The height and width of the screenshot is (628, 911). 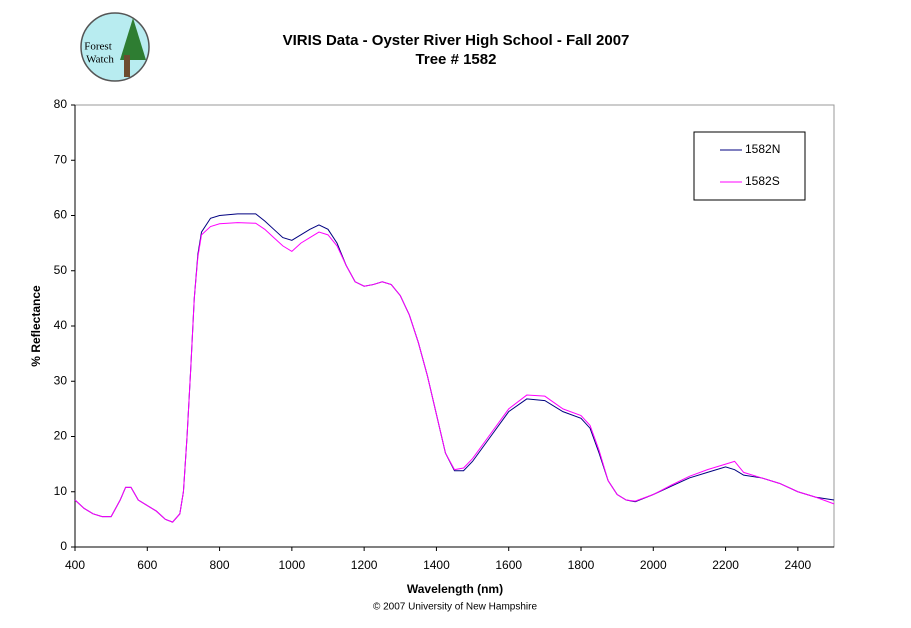 I want to click on logo-tree, so click(x=133, y=39).